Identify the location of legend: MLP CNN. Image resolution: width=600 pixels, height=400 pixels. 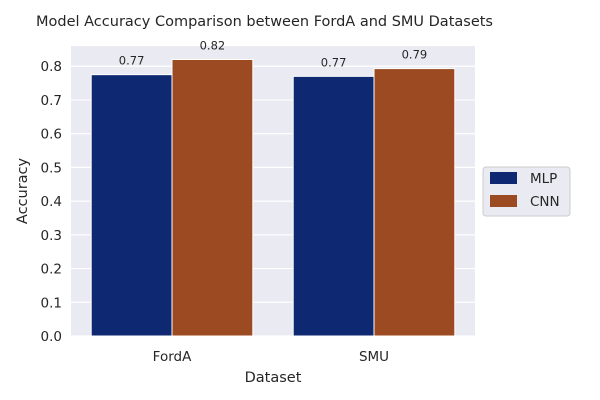
(526, 191).